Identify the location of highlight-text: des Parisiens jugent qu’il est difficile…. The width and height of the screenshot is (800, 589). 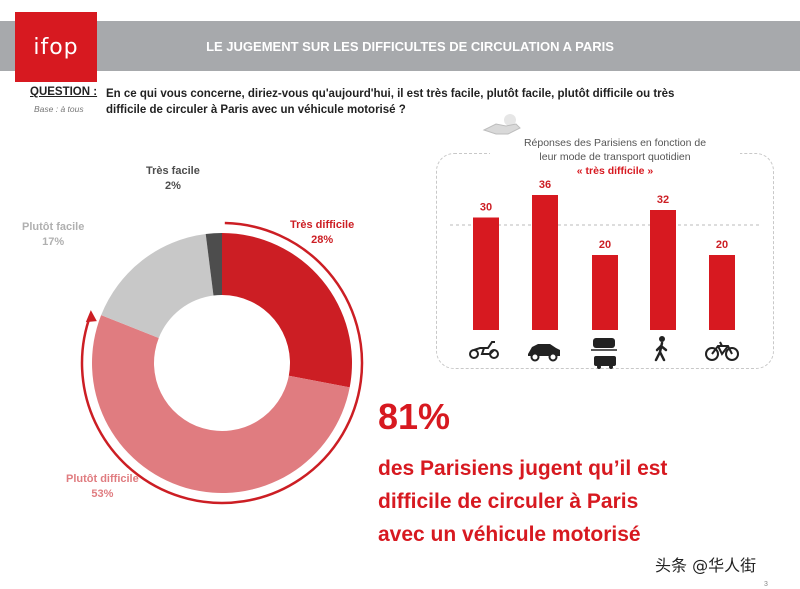
(578, 501).